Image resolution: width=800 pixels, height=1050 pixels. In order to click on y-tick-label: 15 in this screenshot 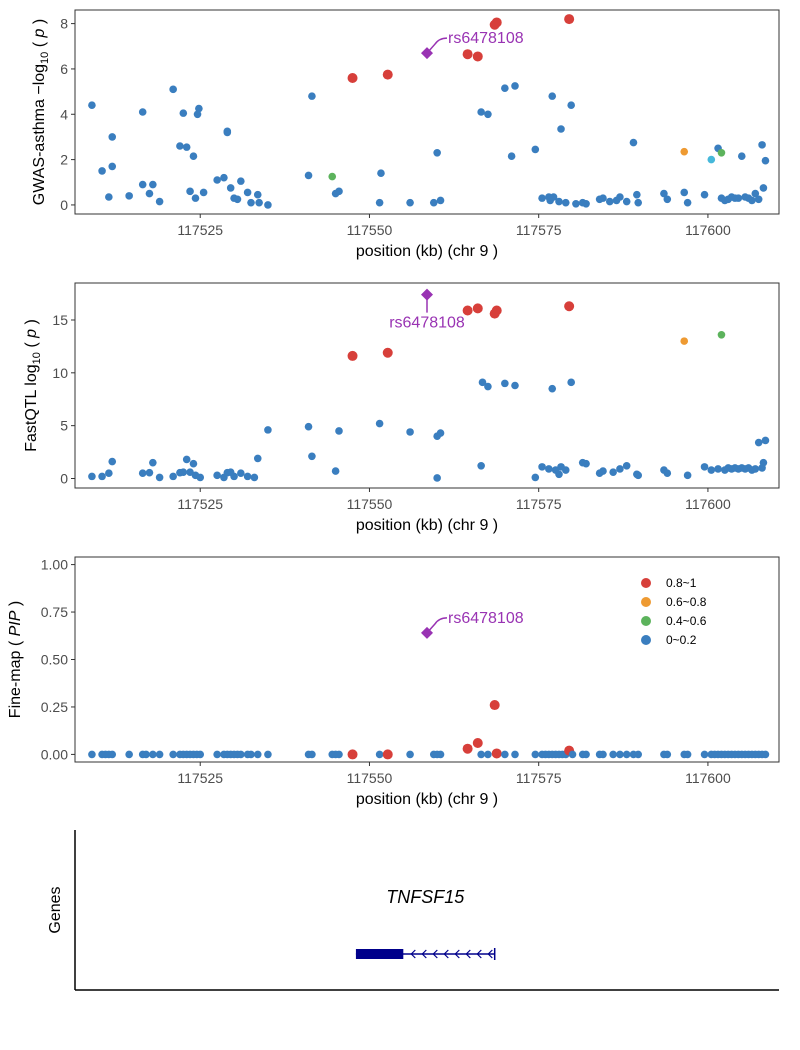, I will do `click(60, 320)`.